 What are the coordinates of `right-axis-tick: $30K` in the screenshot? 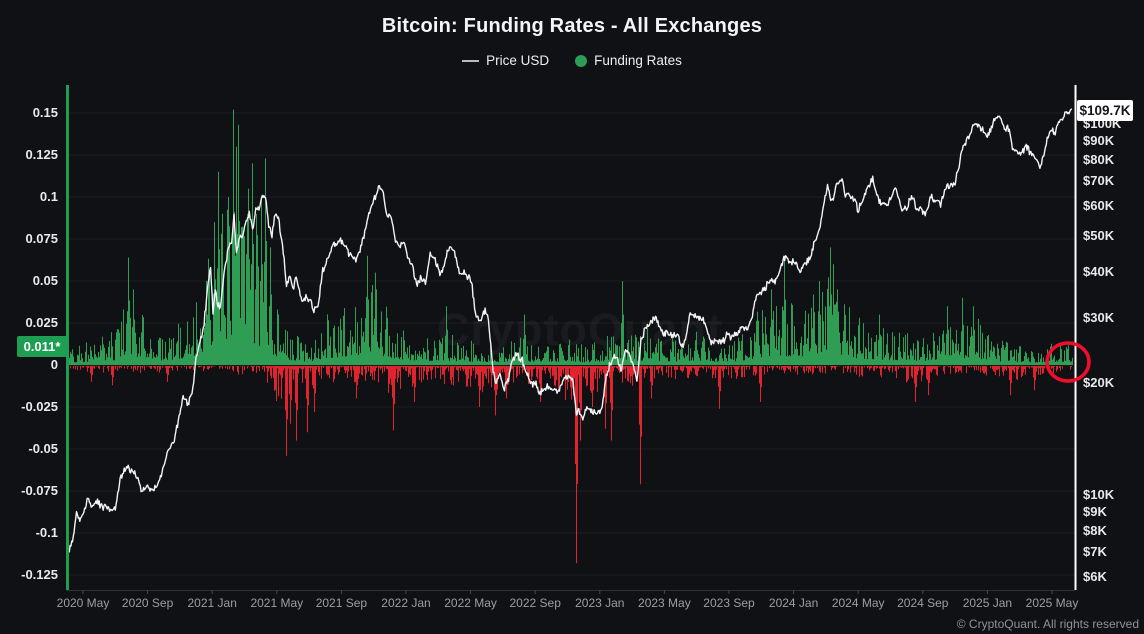 It's located at (1099, 317).